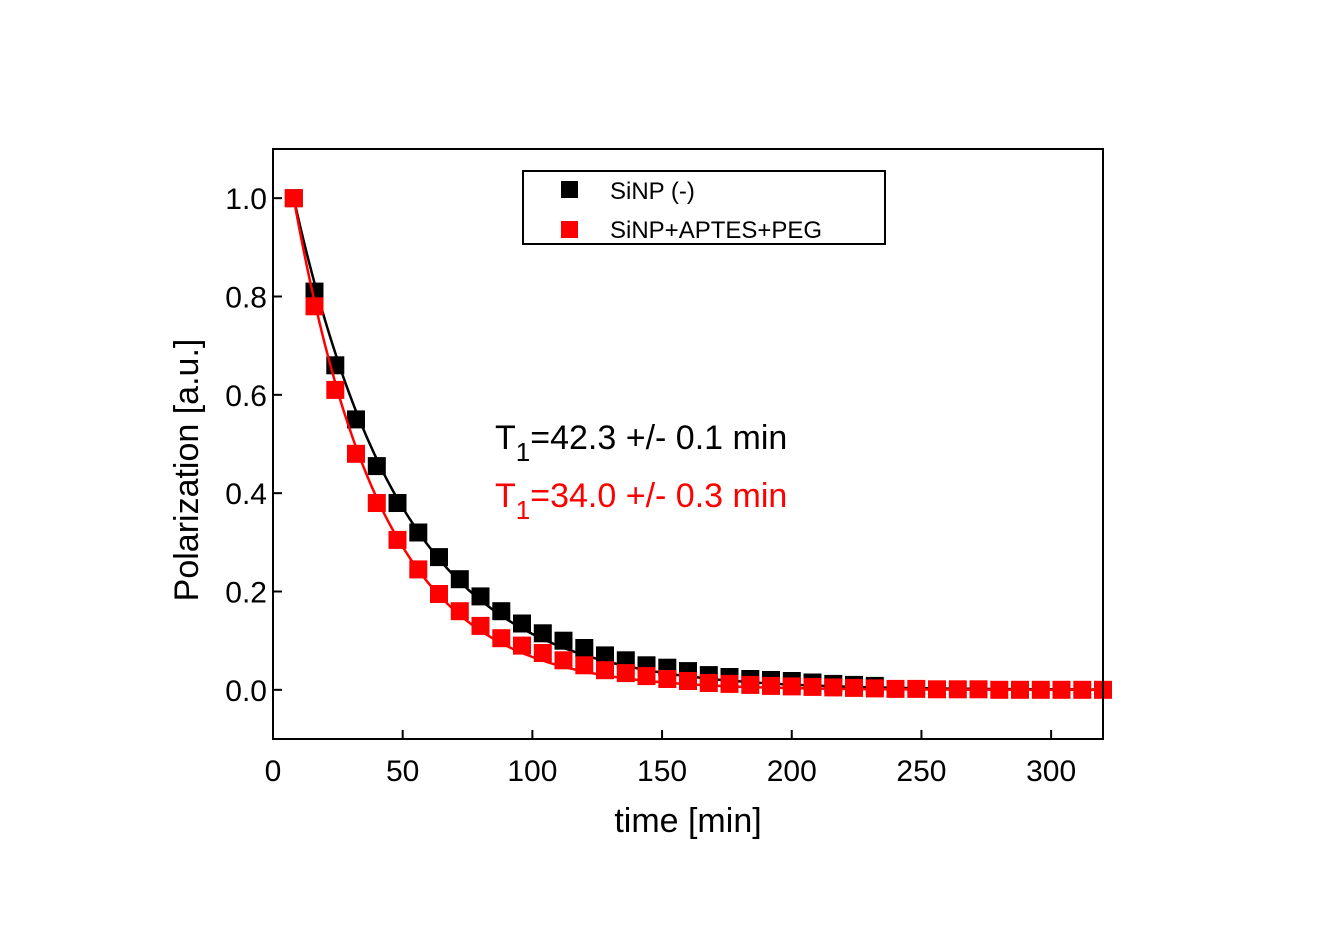 The height and width of the screenshot is (925, 1325). I want to click on x-tick-label: 200, so click(792, 771).